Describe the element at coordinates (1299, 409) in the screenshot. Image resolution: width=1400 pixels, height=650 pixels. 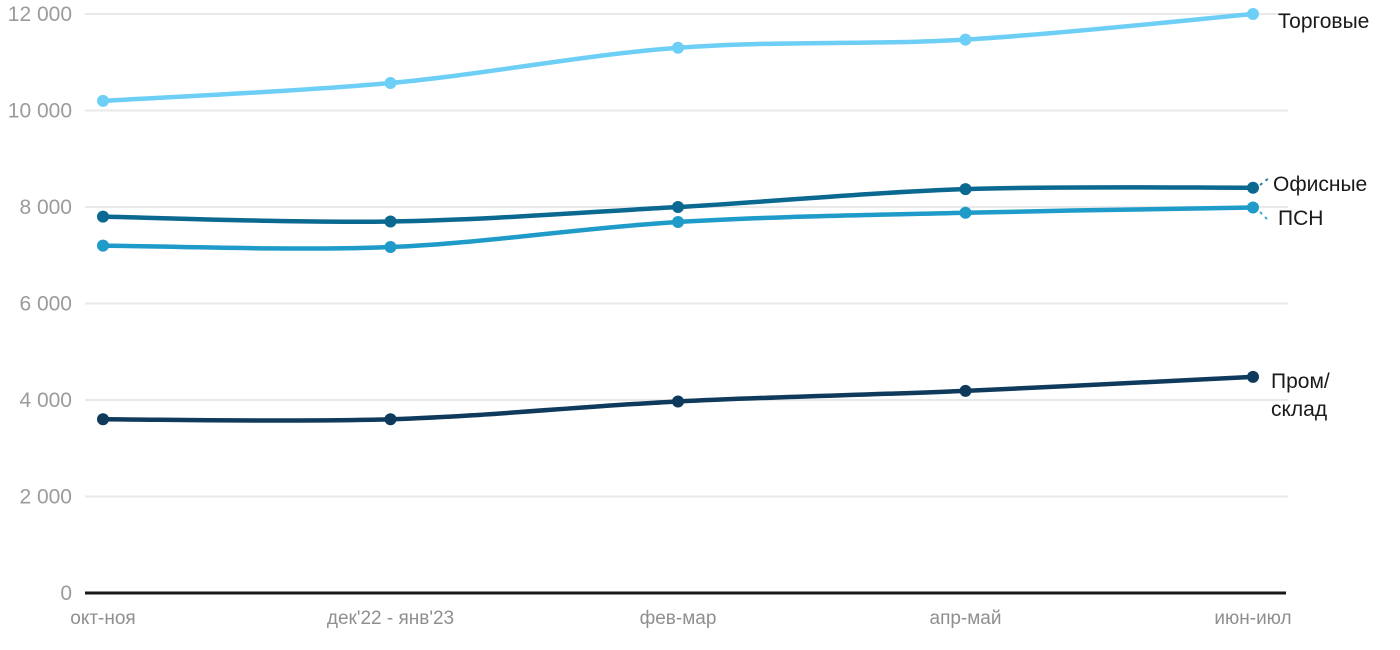
I see `series-end-label: склад` at that location.